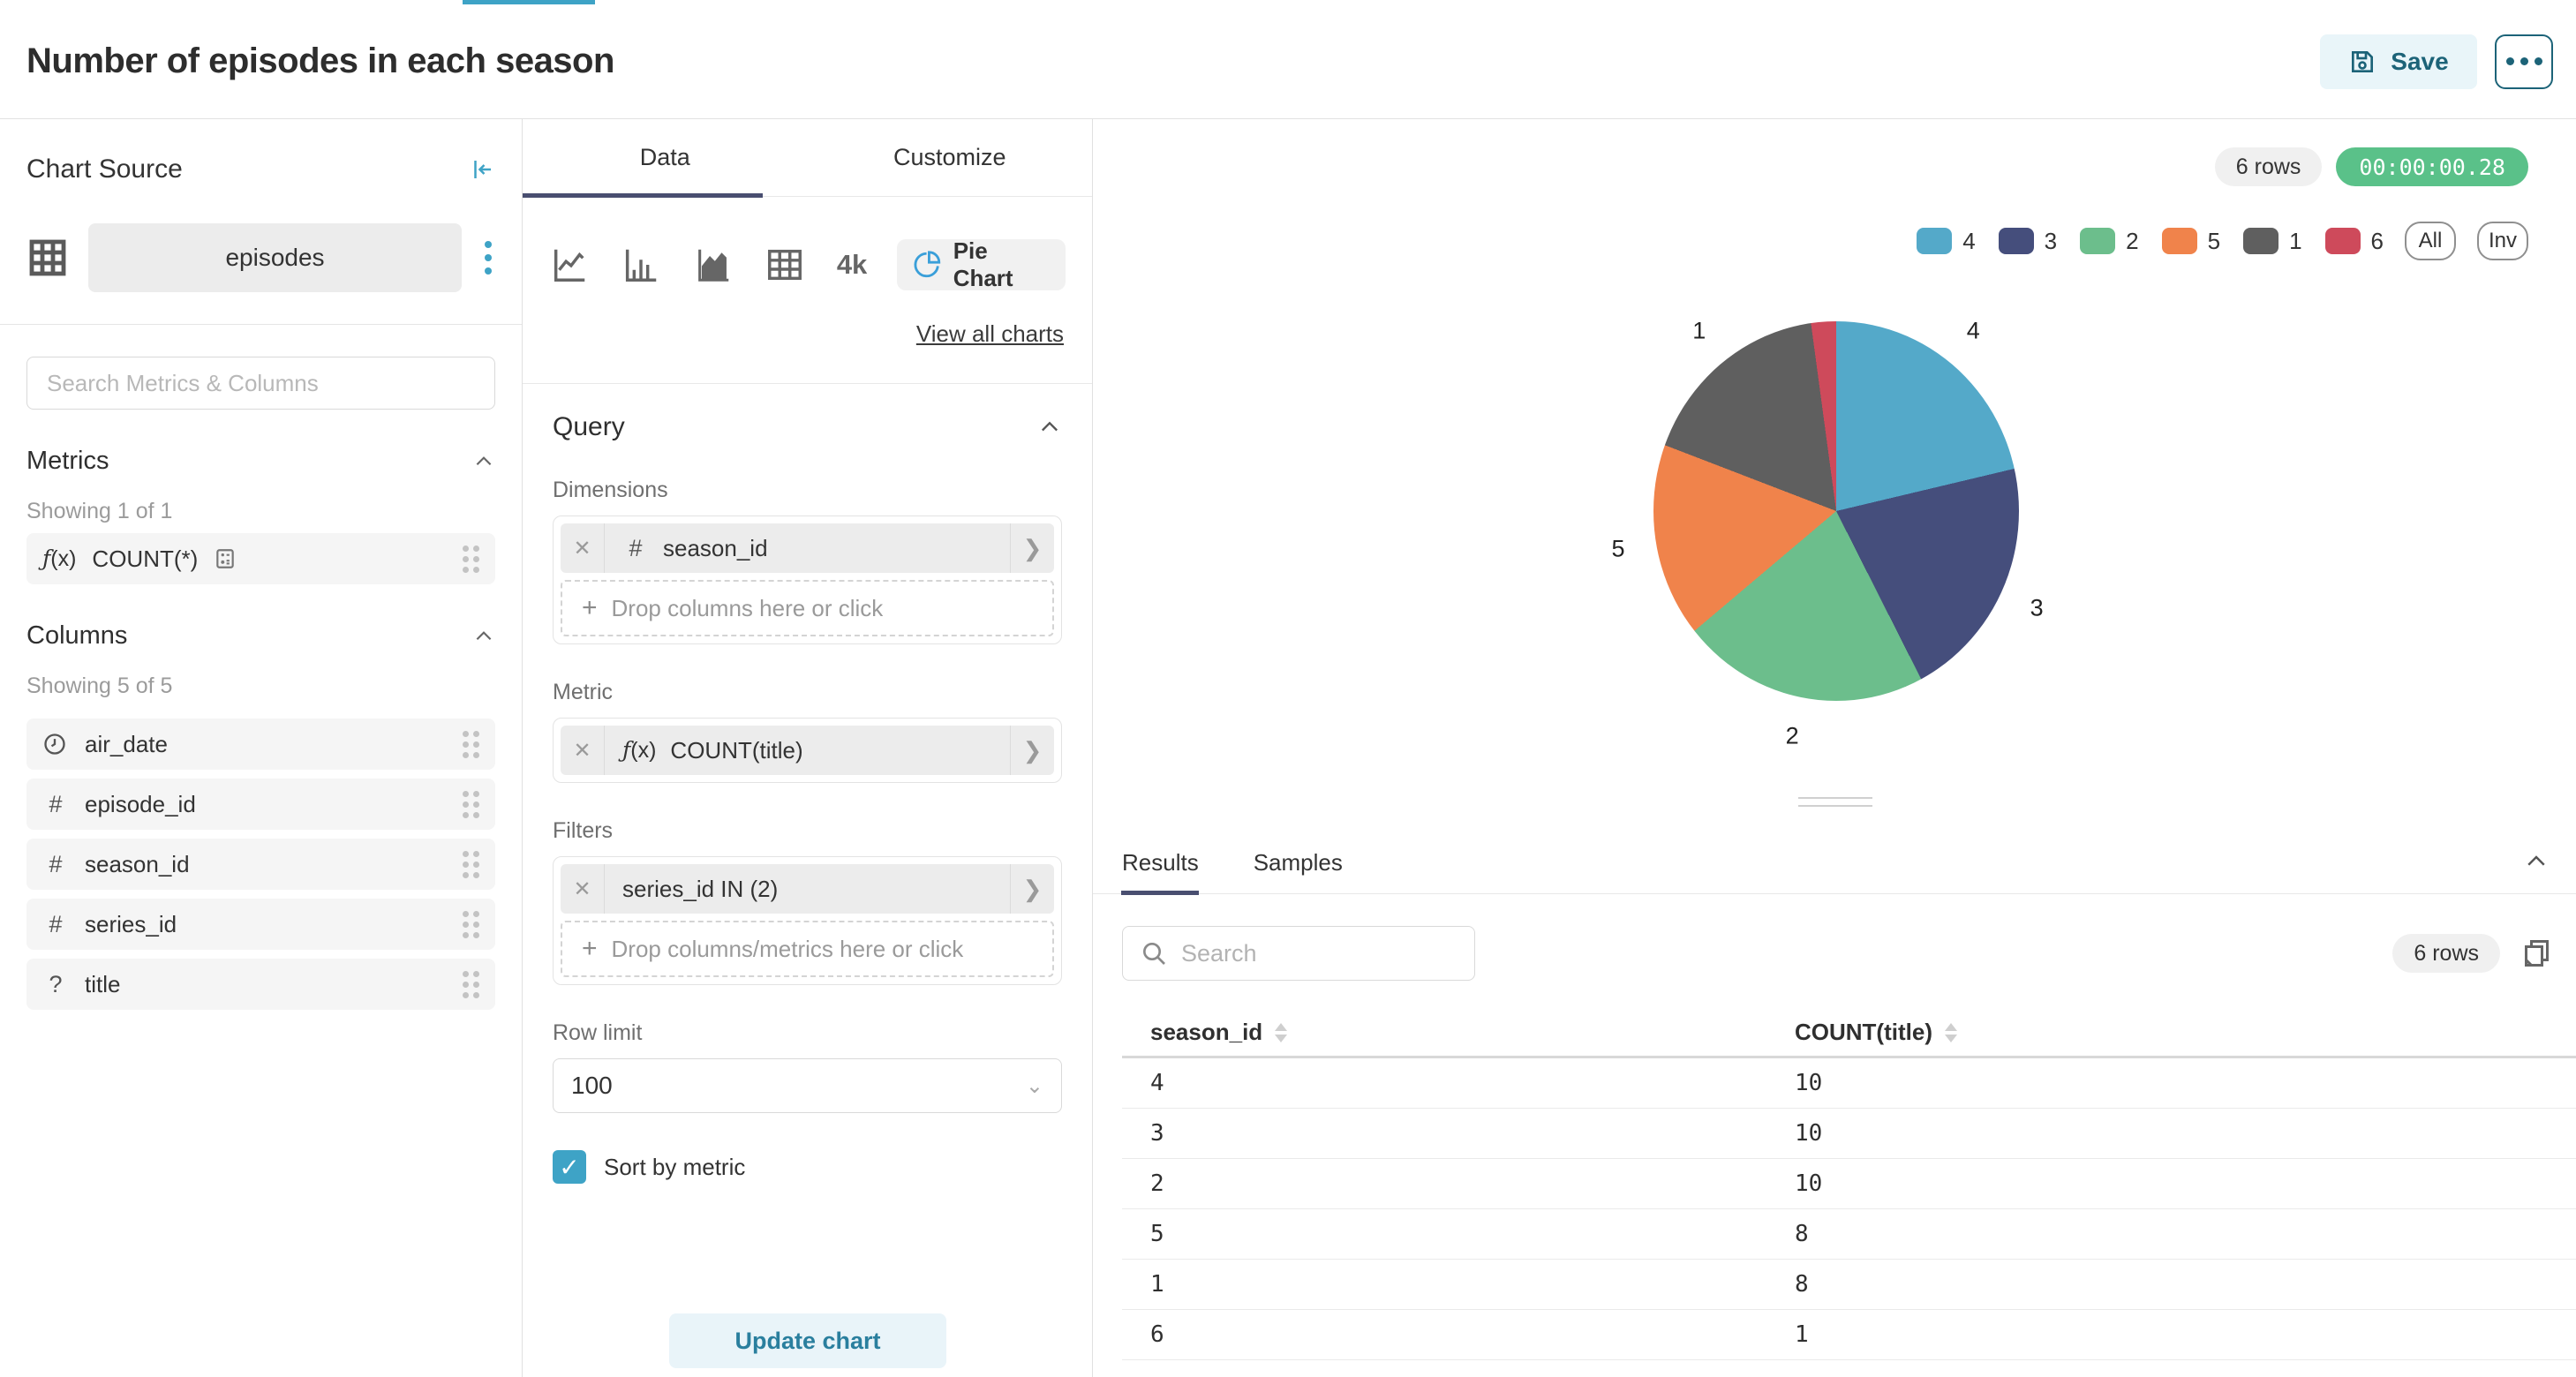 This screenshot has width=2576, height=1377. Describe the element at coordinates (1699, 330) in the screenshot. I see `pie-slice-label-1: 1` at that location.